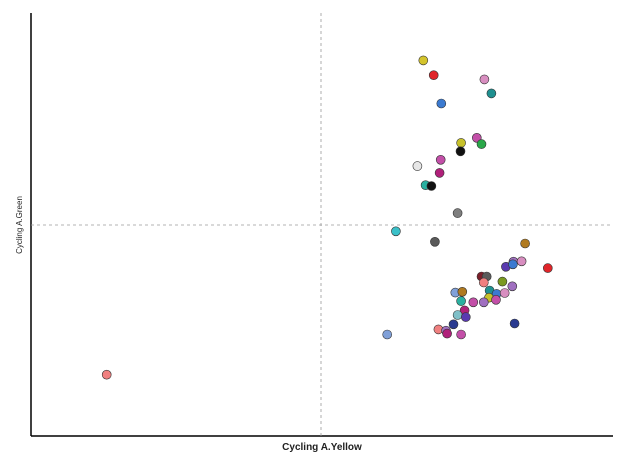 This screenshot has width=631, height=473. What do you see at coordinates (322, 447) in the screenshot?
I see `x-axis-label: Cycling A.Yellow` at bounding box center [322, 447].